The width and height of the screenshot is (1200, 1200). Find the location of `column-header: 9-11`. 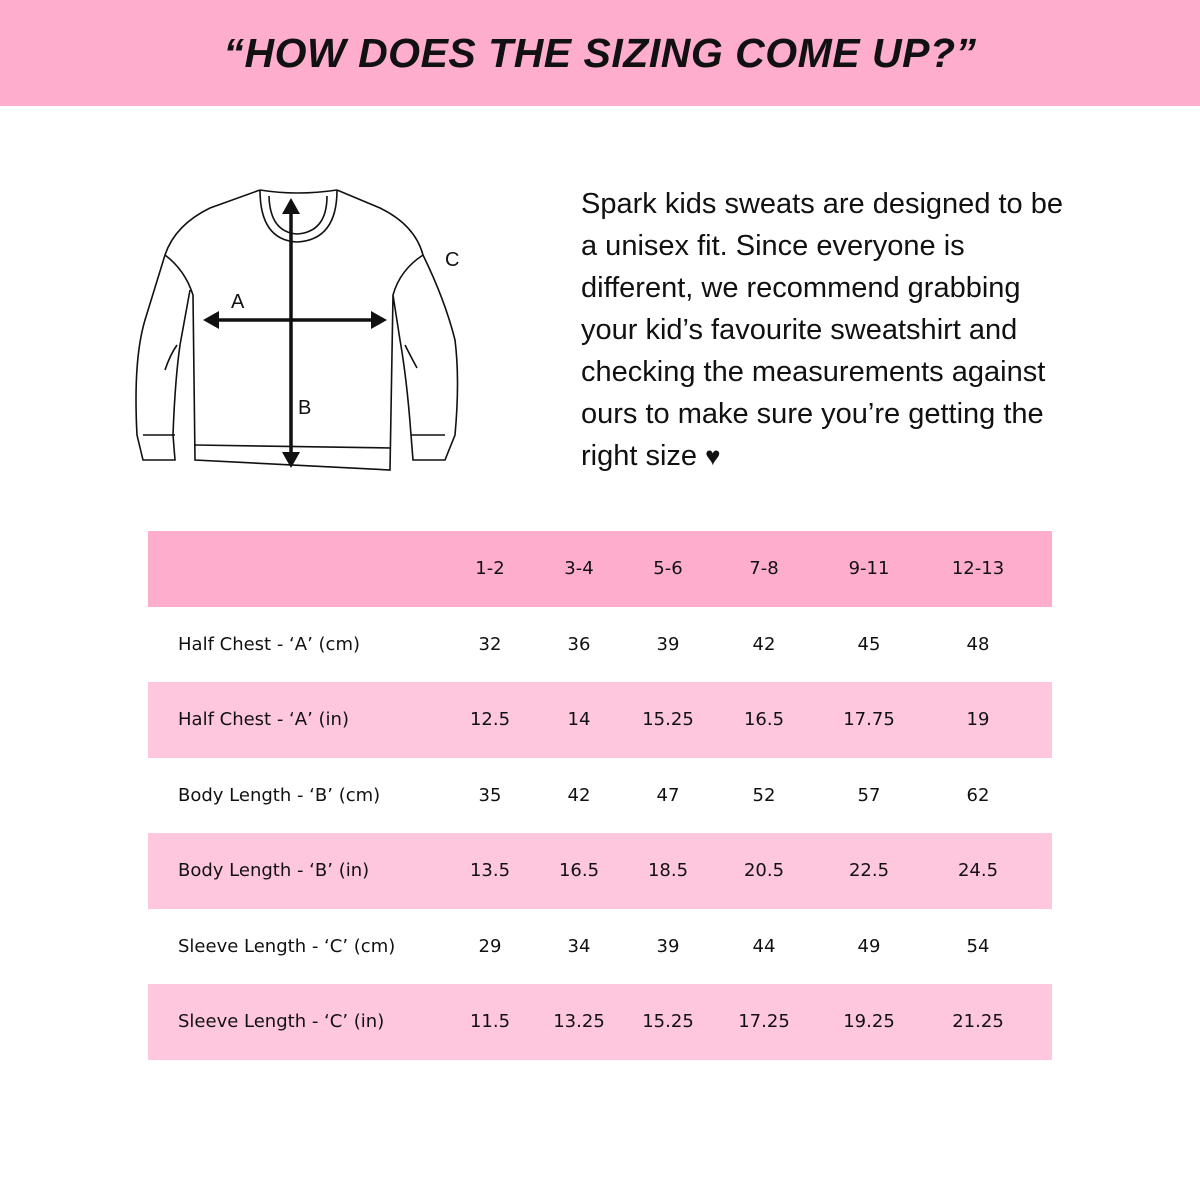

column-header: 9-11 is located at coordinates (869, 569).